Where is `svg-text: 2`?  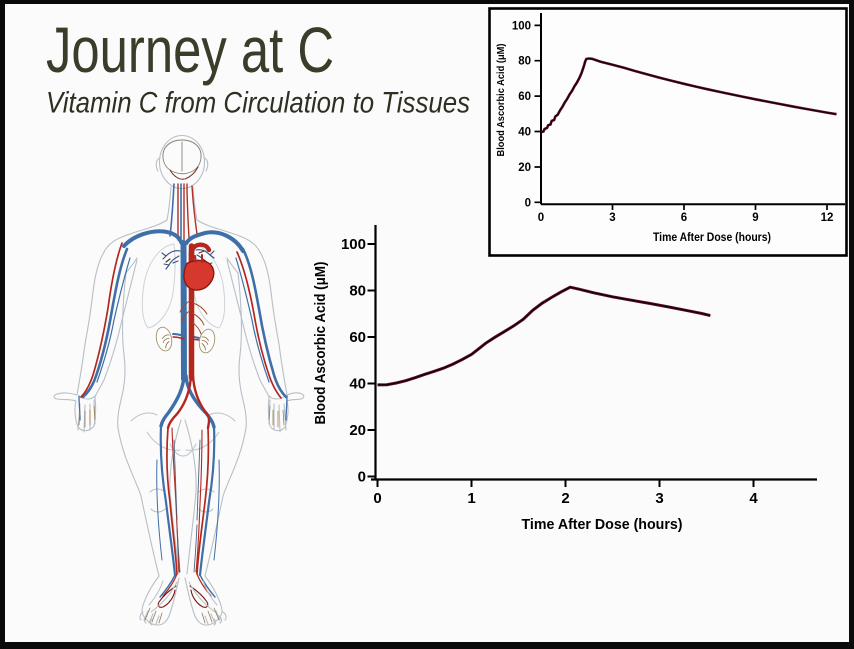 svg-text: 2 is located at coordinates (565, 498).